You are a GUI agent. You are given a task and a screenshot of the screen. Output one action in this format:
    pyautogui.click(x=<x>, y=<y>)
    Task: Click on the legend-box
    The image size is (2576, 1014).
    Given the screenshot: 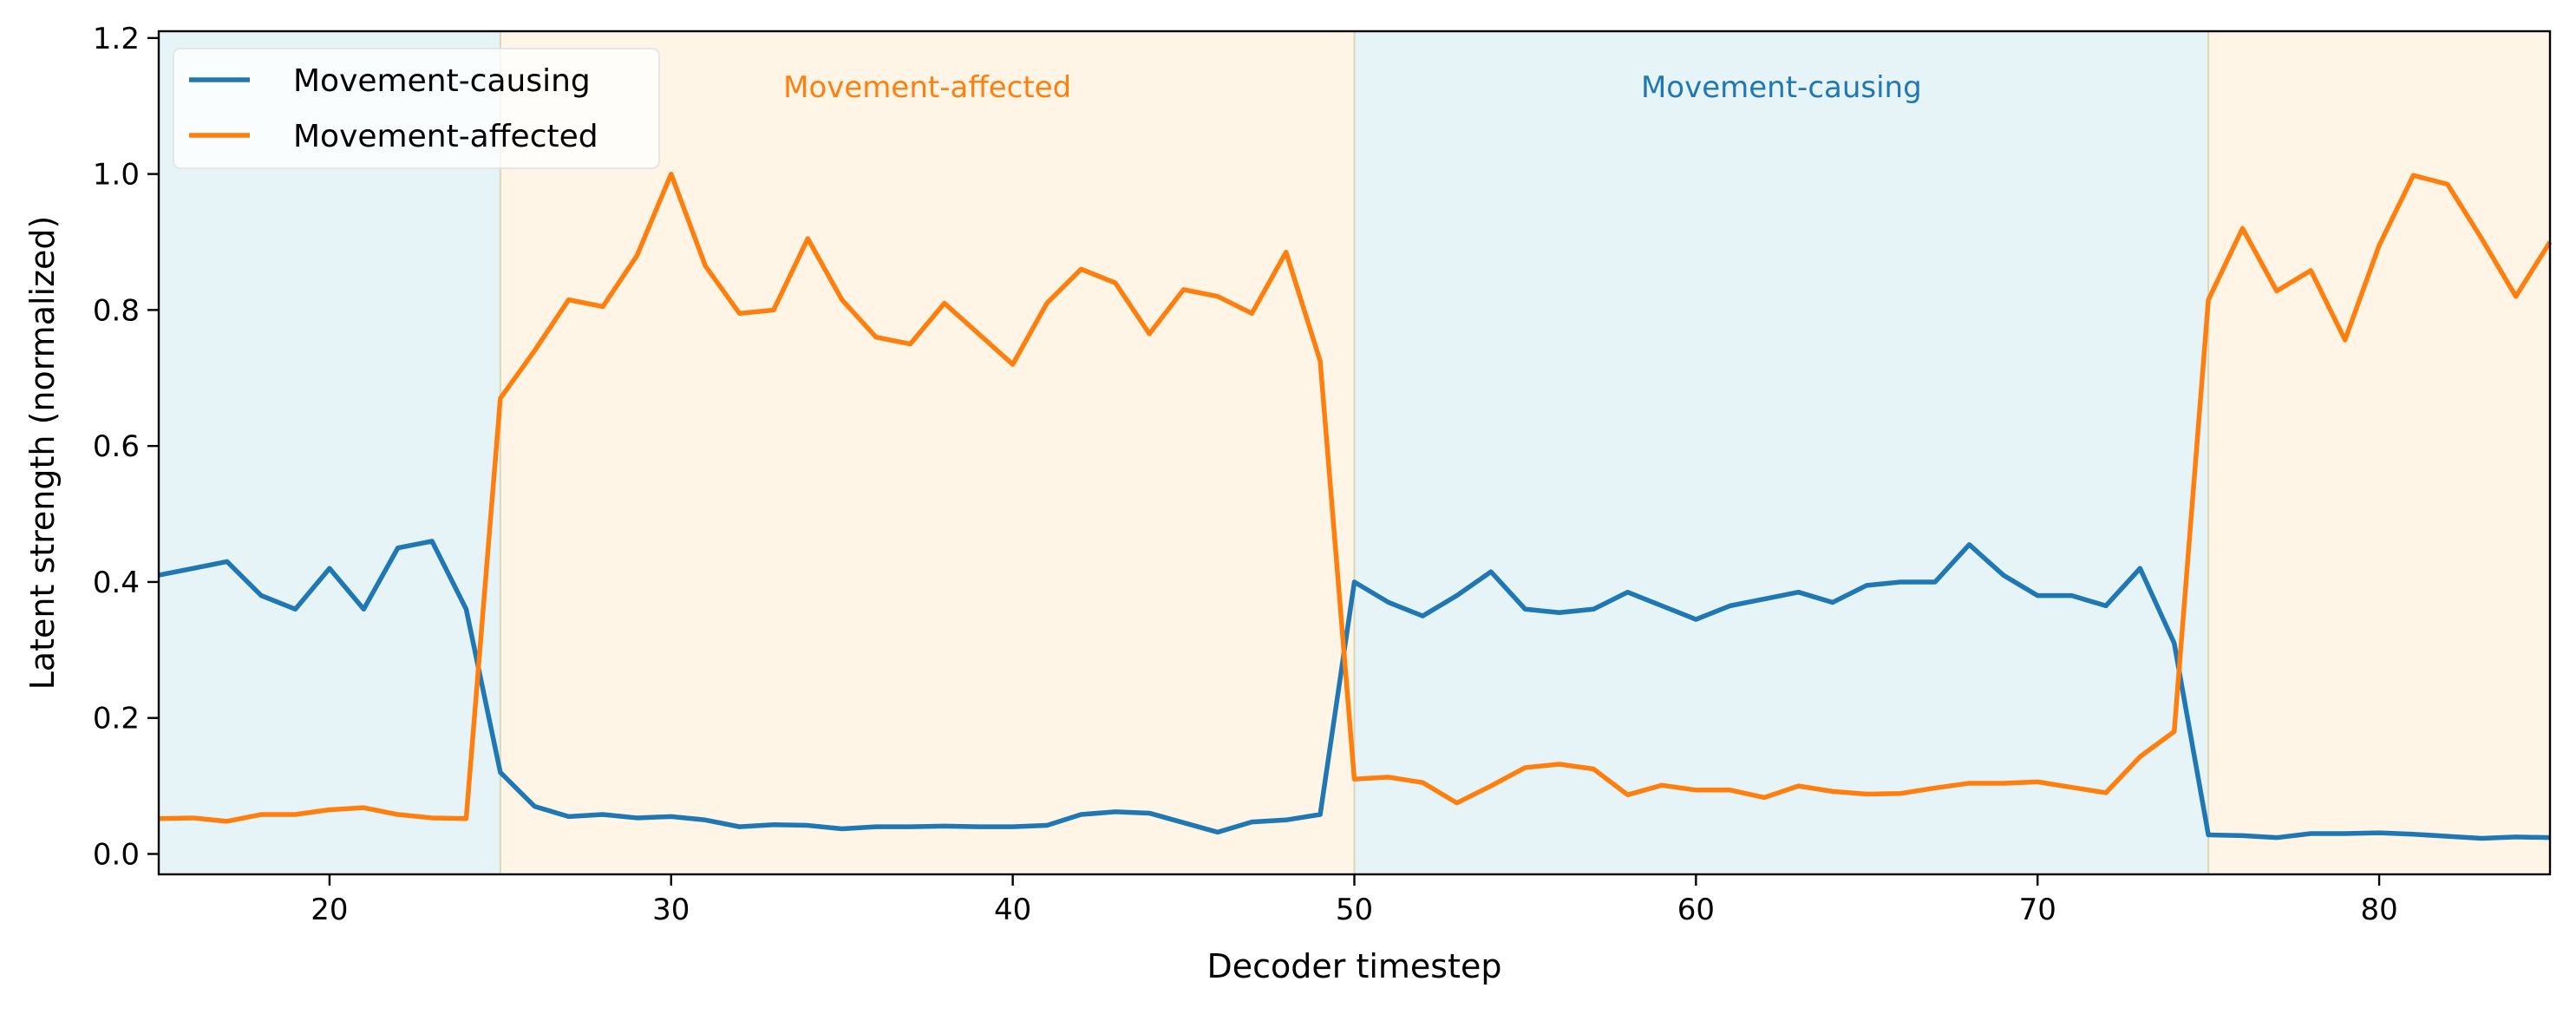 What is the action you would take?
    pyautogui.click(x=416, y=108)
    